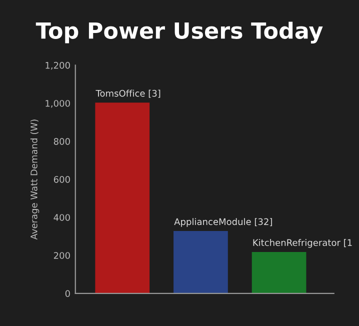 This screenshot has width=359, height=326. I want to click on y-tick-label: 400, so click(62, 217).